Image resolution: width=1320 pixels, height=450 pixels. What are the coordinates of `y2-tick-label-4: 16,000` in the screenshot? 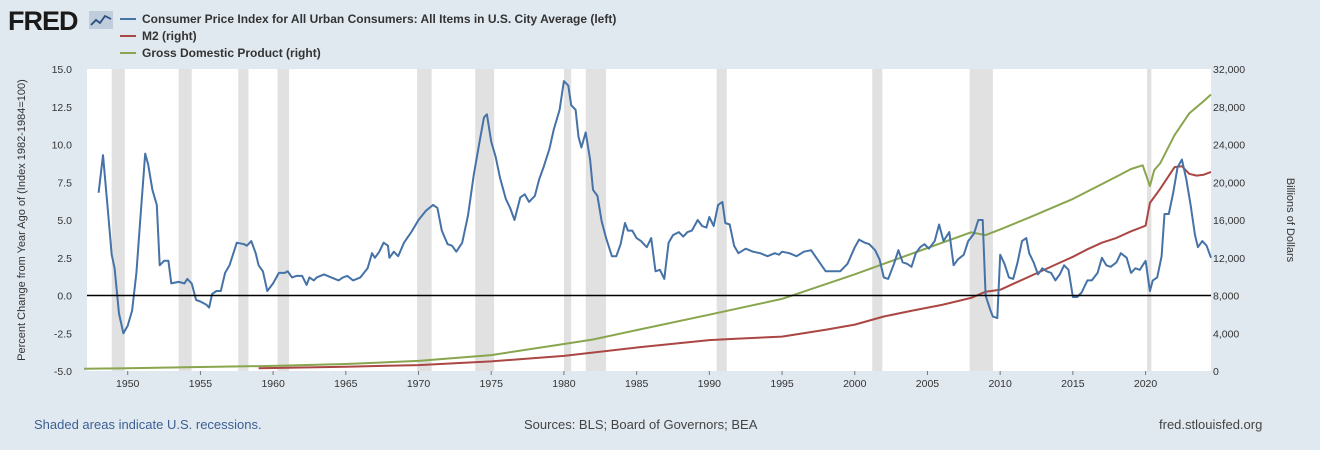 It's located at (1229, 221).